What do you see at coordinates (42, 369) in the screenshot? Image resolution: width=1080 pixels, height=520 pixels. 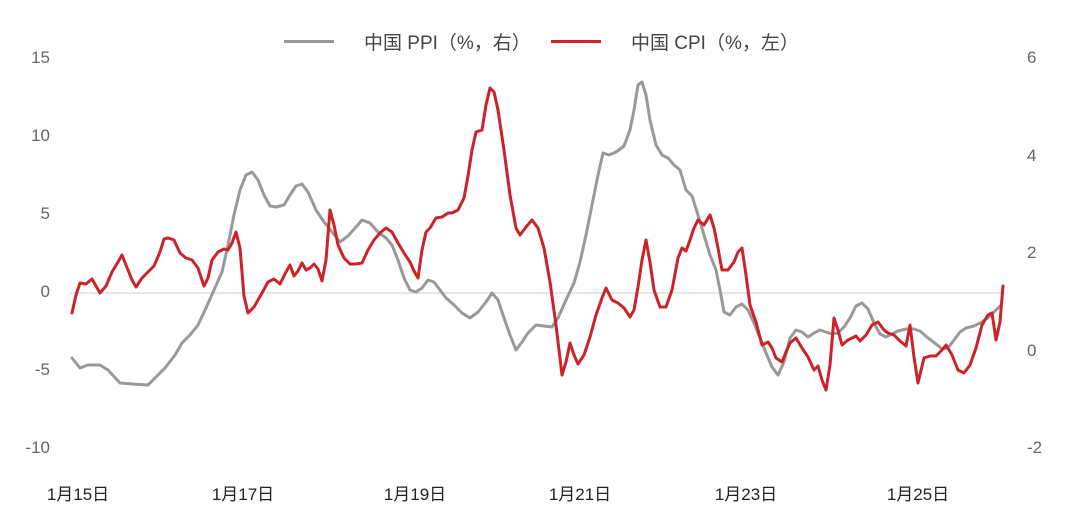 I see `y-left-tick: -5` at bounding box center [42, 369].